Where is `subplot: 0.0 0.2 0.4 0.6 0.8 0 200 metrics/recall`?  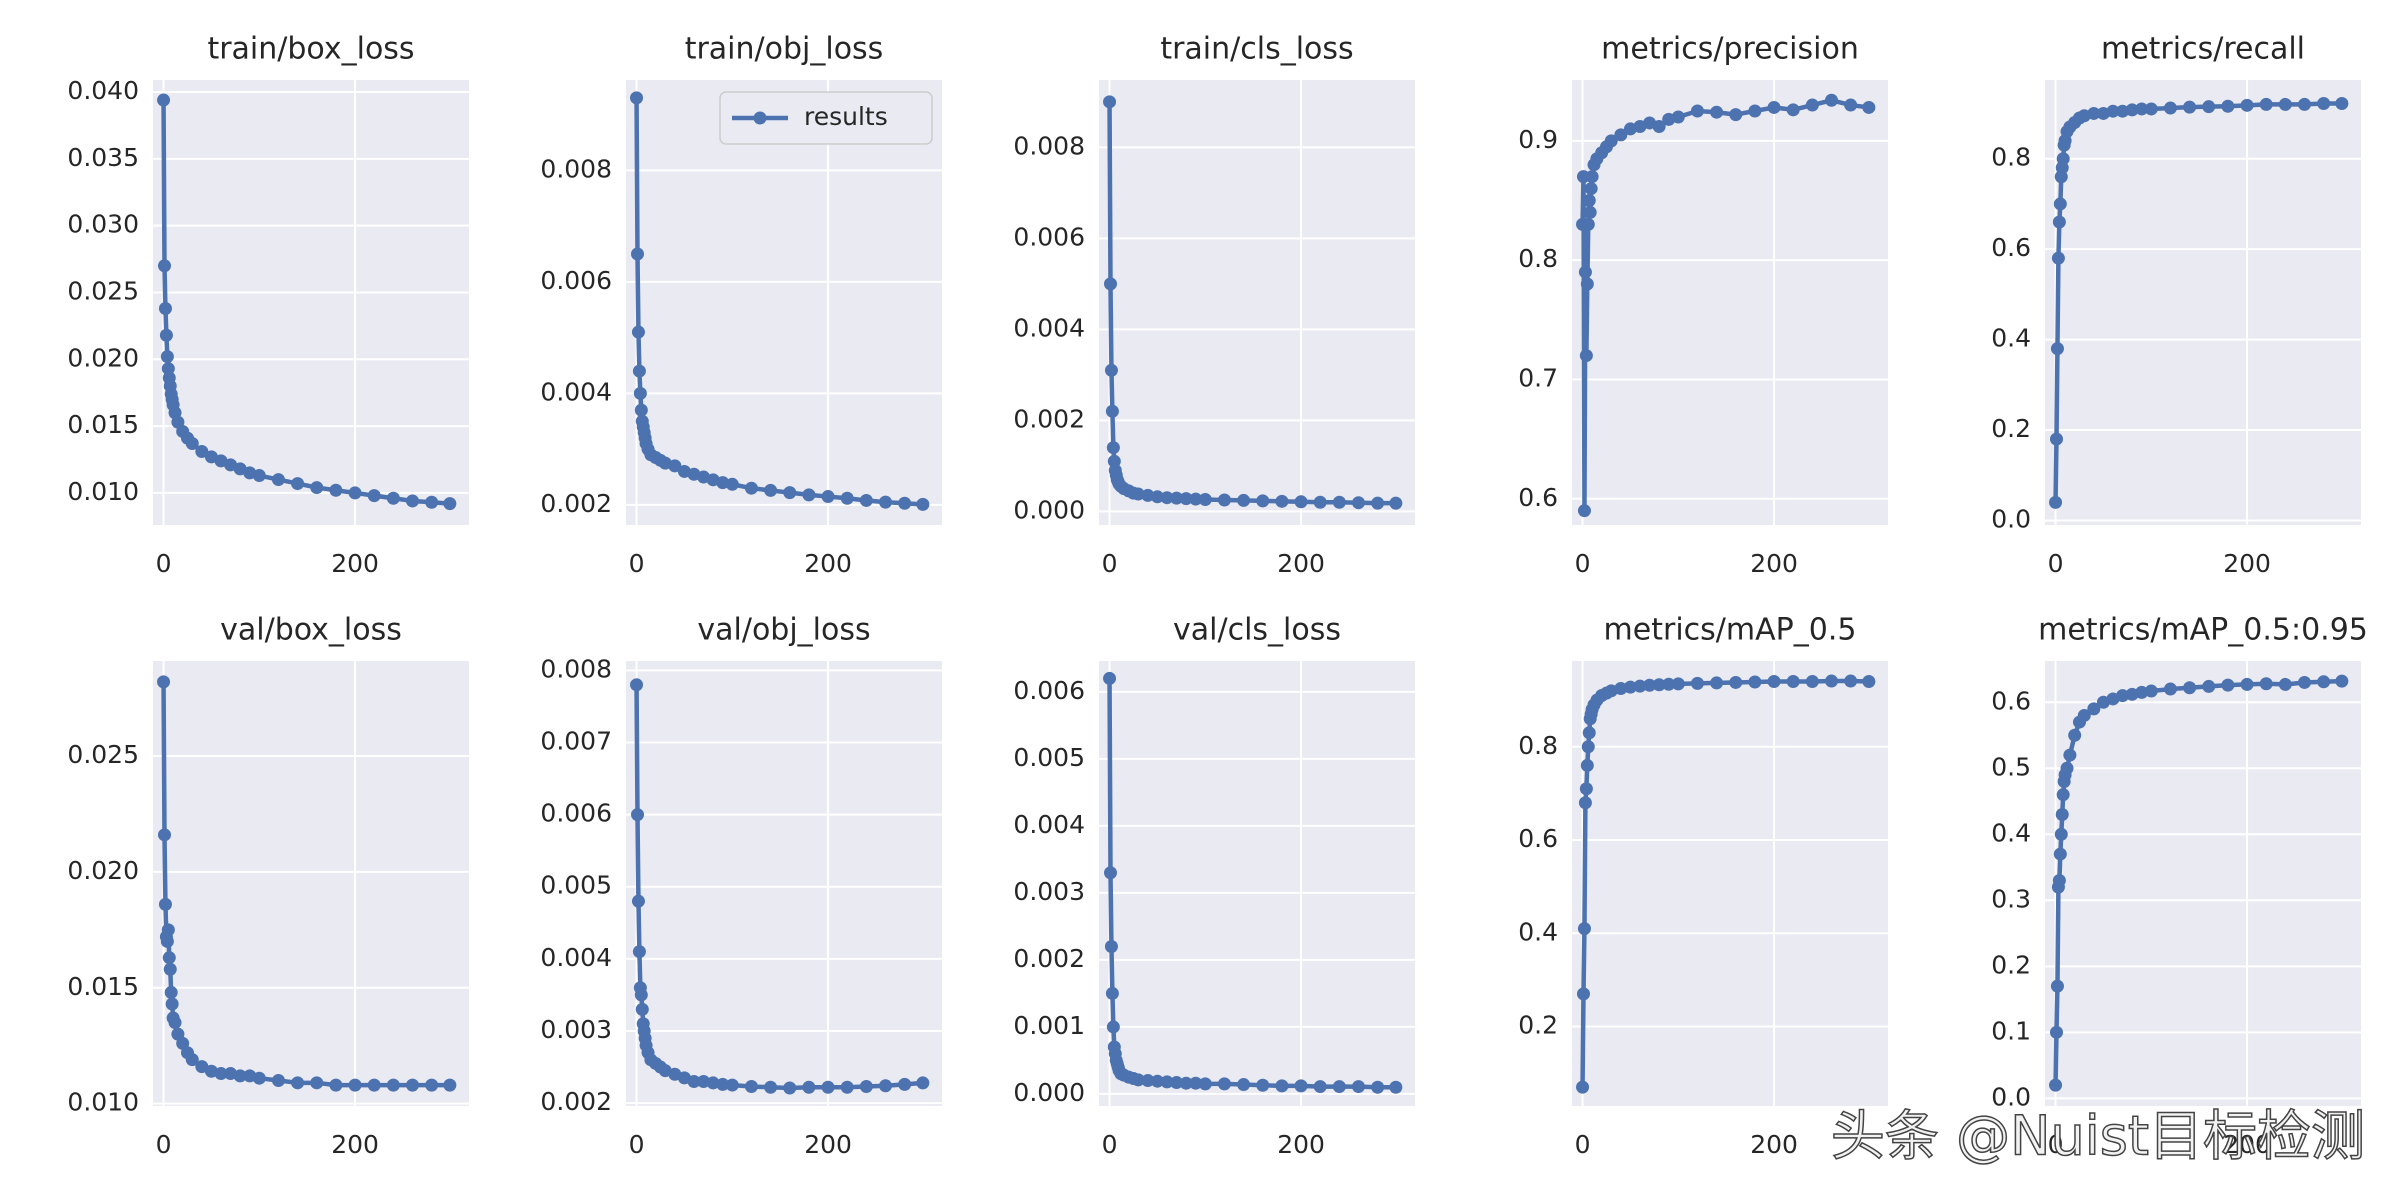
subplot: 0.0 0.2 0.4 0.6 0.8 0 200 metrics/recall is located at coordinates (2176, 305).